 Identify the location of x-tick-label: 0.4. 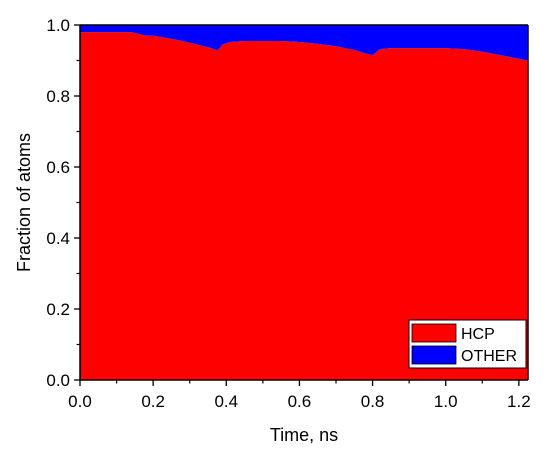
(226, 401).